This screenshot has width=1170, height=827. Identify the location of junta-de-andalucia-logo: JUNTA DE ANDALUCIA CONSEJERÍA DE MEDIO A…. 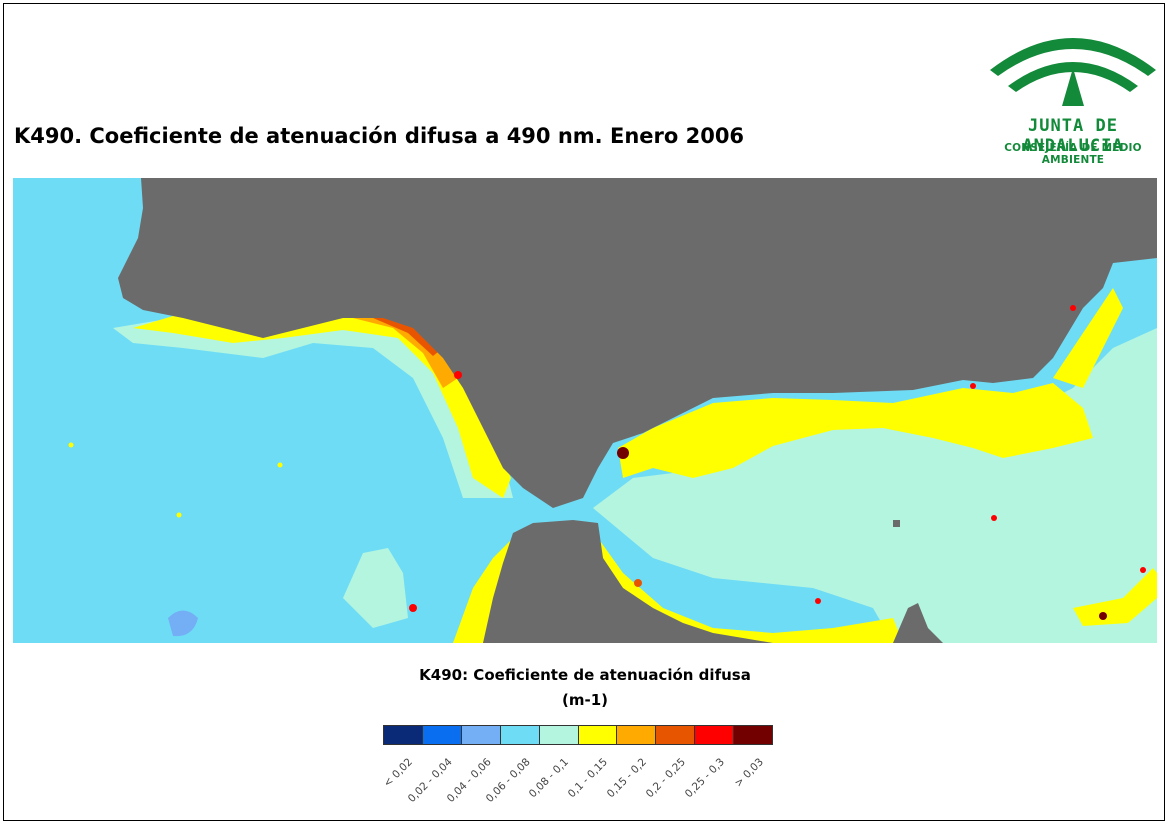
(1073, 90).